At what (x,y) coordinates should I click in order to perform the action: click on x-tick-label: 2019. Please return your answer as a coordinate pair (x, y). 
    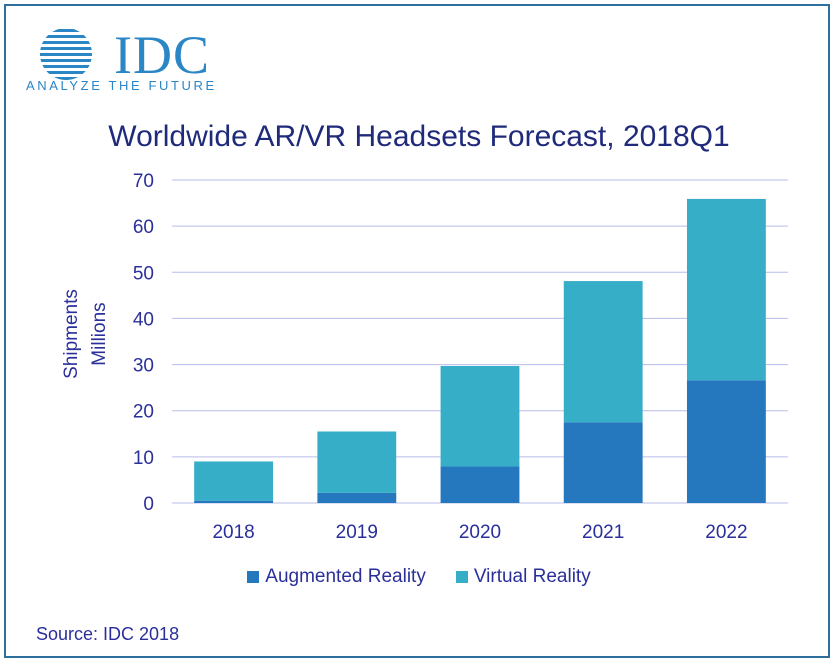
    Looking at the image, I should click on (357, 532).